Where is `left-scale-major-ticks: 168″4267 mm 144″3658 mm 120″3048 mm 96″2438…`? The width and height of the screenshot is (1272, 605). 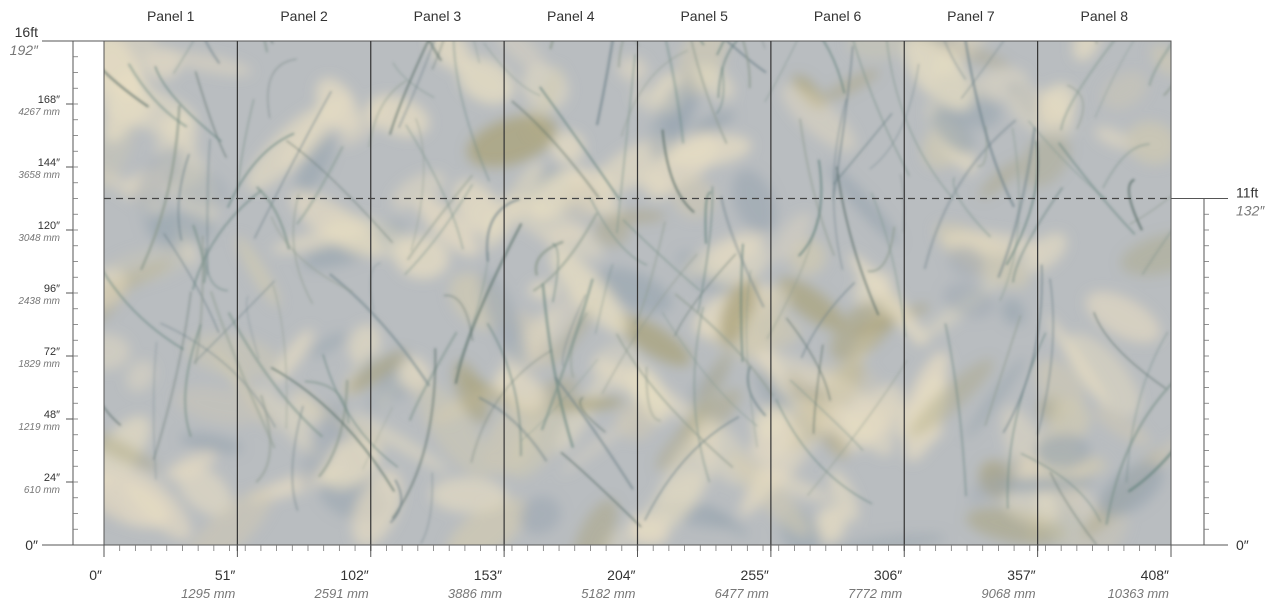 left-scale-major-ticks: 168″4267 mm 144″3658 mm 120″3048 mm 96″2438… is located at coordinates (45, 295).